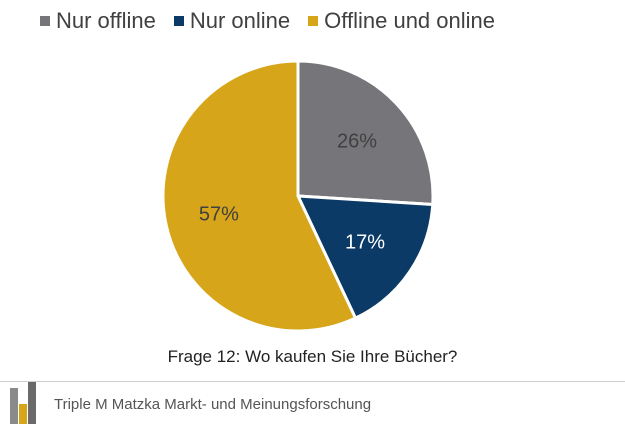 Image resolution: width=625 pixels, height=428 pixels. What do you see at coordinates (219, 215) in the screenshot?
I see `data-label-offline-und-online: 57%` at bounding box center [219, 215].